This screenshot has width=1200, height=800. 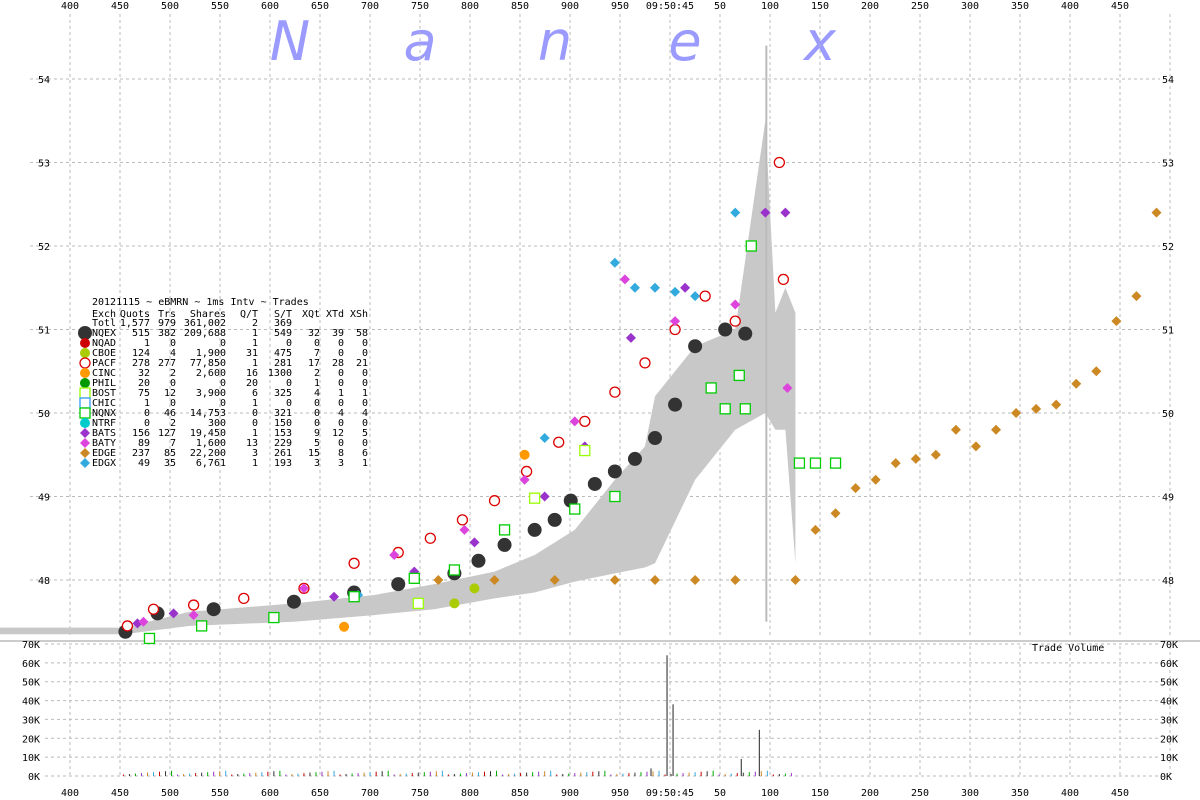 I want to click on time-tick-label: 850, so click(x=520, y=6).